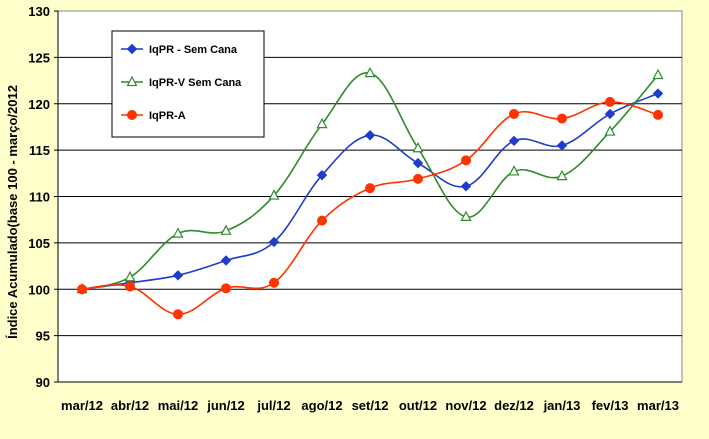 This screenshot has height=439, width=709. Describe the element at coordinates (370, 405) in the screenshot. I see `x-tick-label: set/12` at that location.